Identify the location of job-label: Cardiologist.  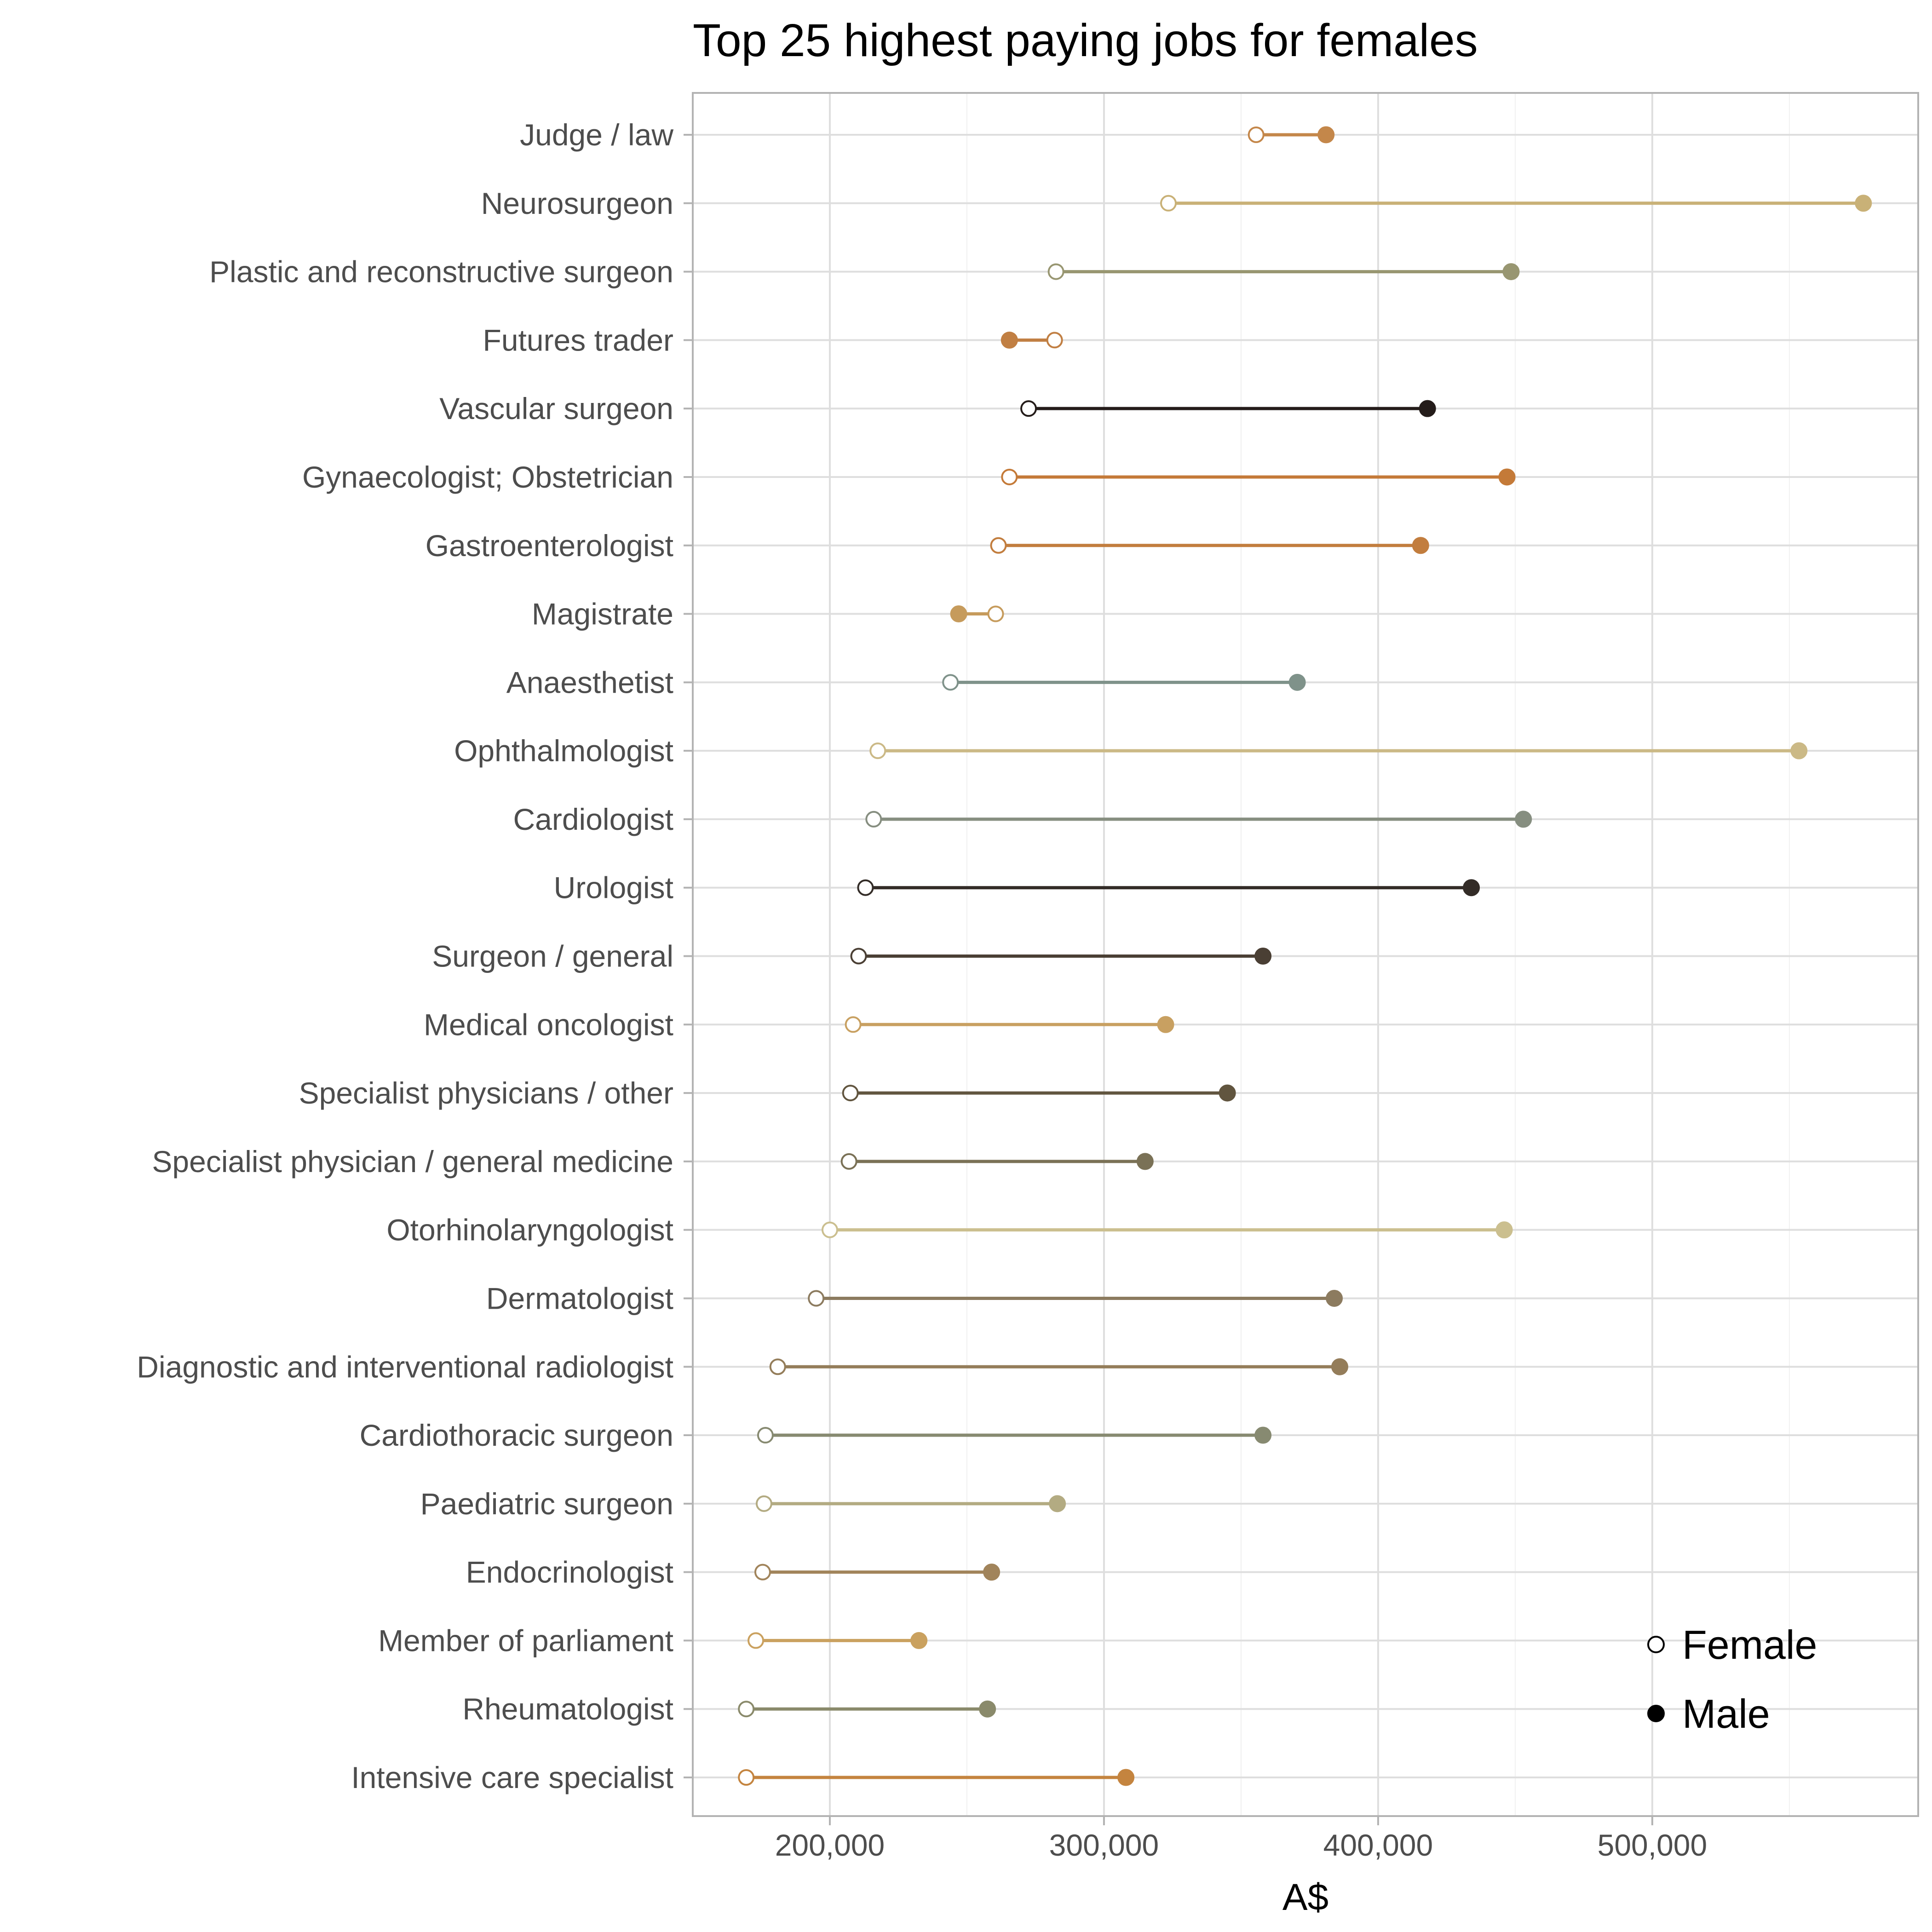
(593, 819).